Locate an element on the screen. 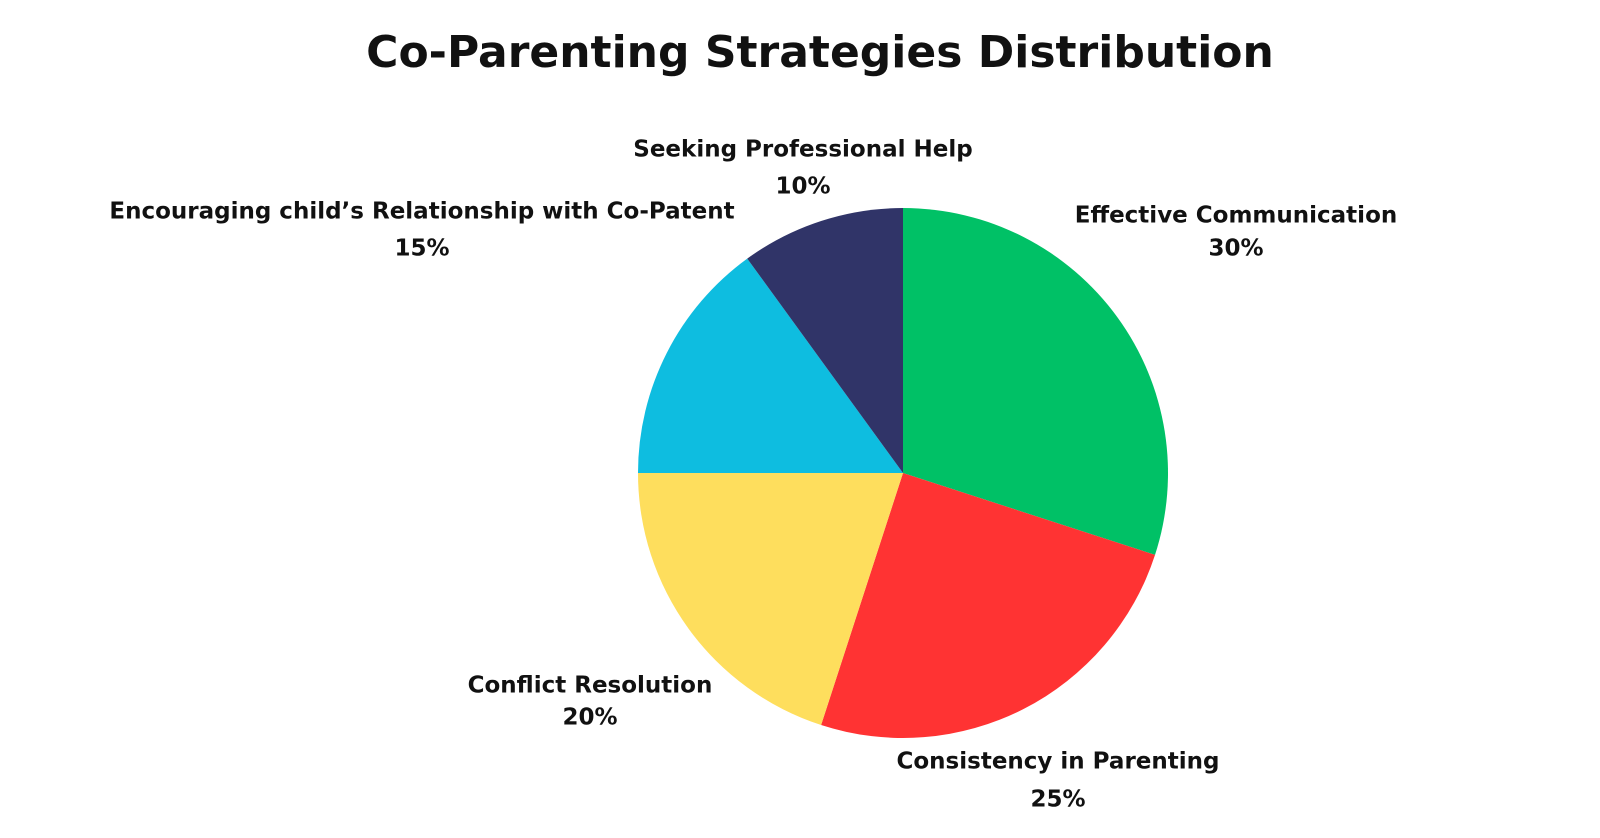 The height and width of the screenshot is (838, 1600). slice-value-label: 10% is located at coordinates (802, 187).